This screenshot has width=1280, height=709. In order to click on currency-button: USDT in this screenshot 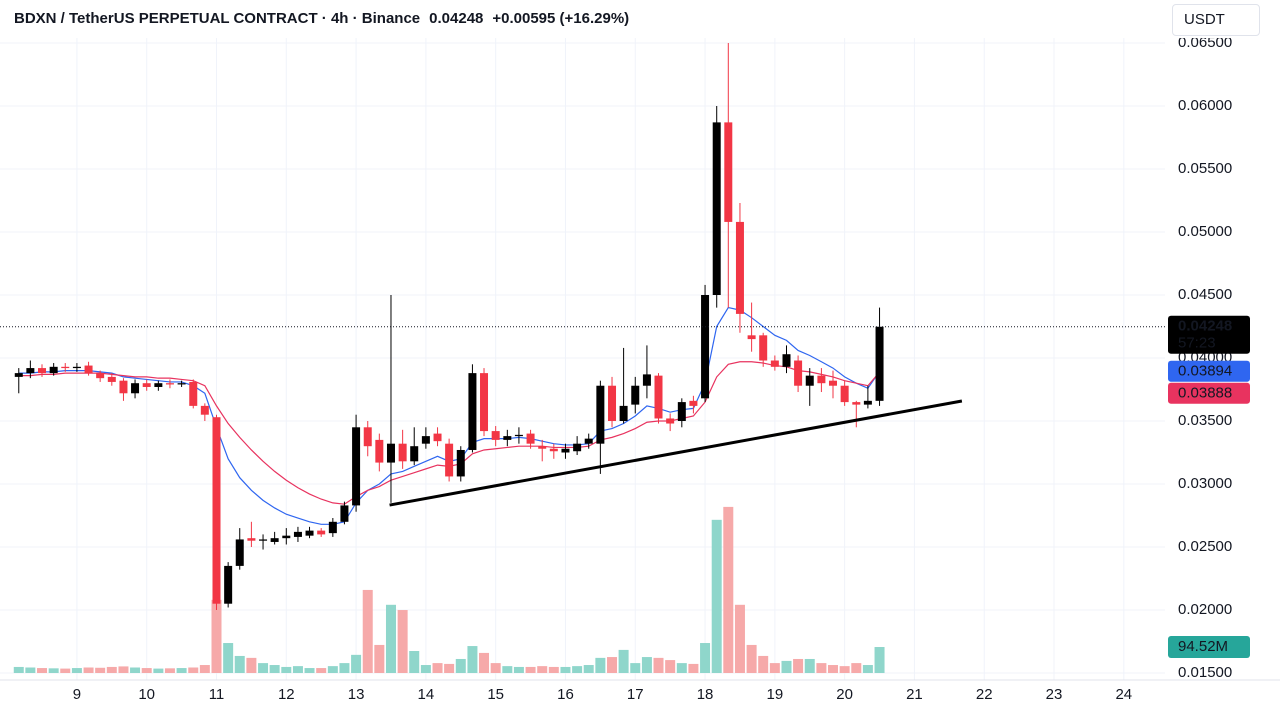, I will do `click(1216, 20)`.